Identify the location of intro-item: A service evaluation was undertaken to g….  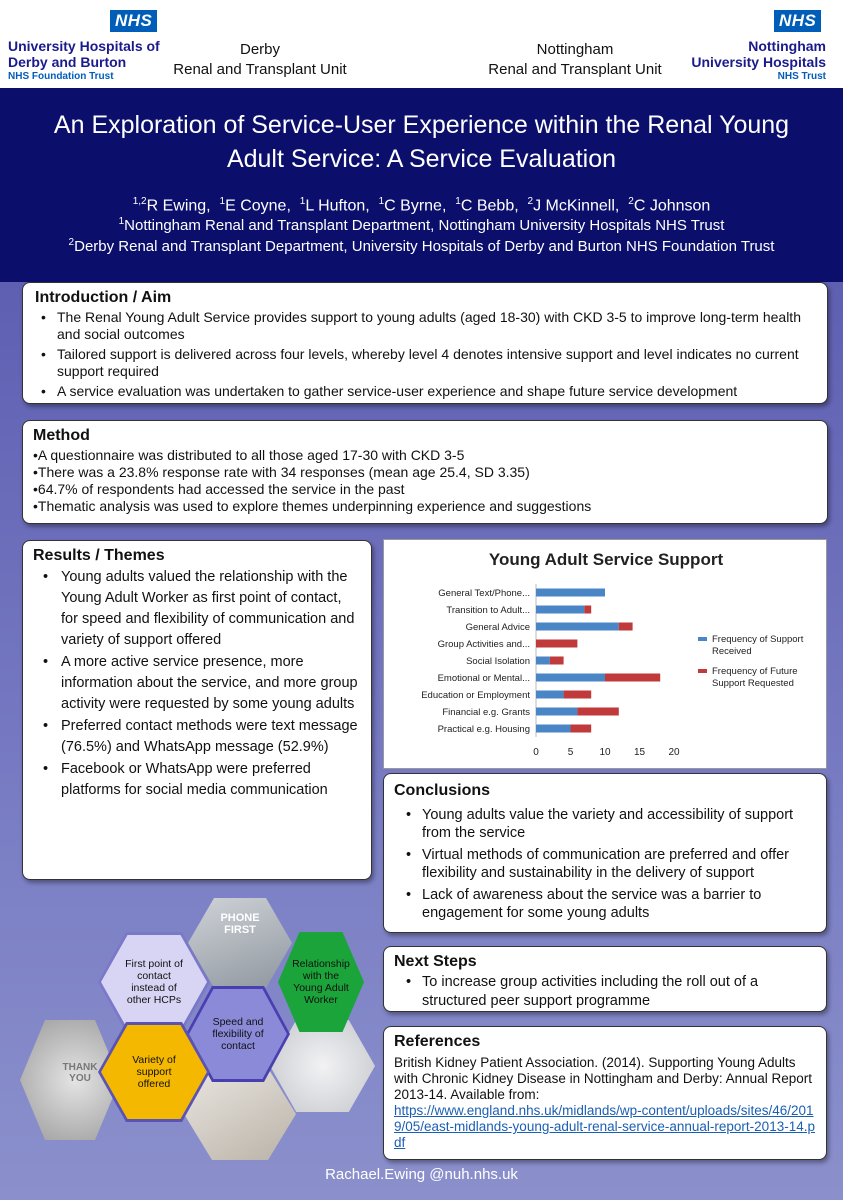
(425, 391).